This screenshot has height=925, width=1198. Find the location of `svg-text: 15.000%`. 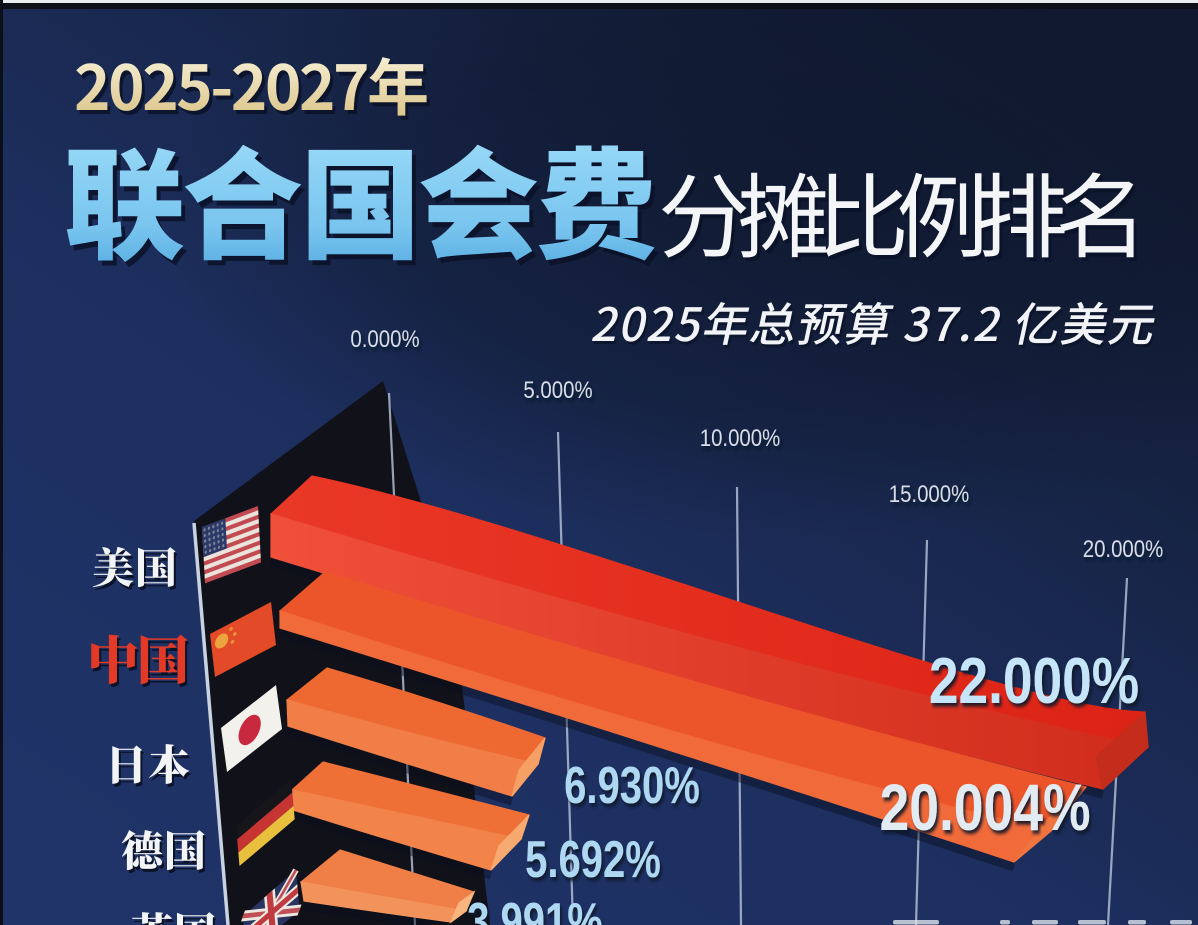

svg-text: 15.000% is located at coordinates (929, 493).